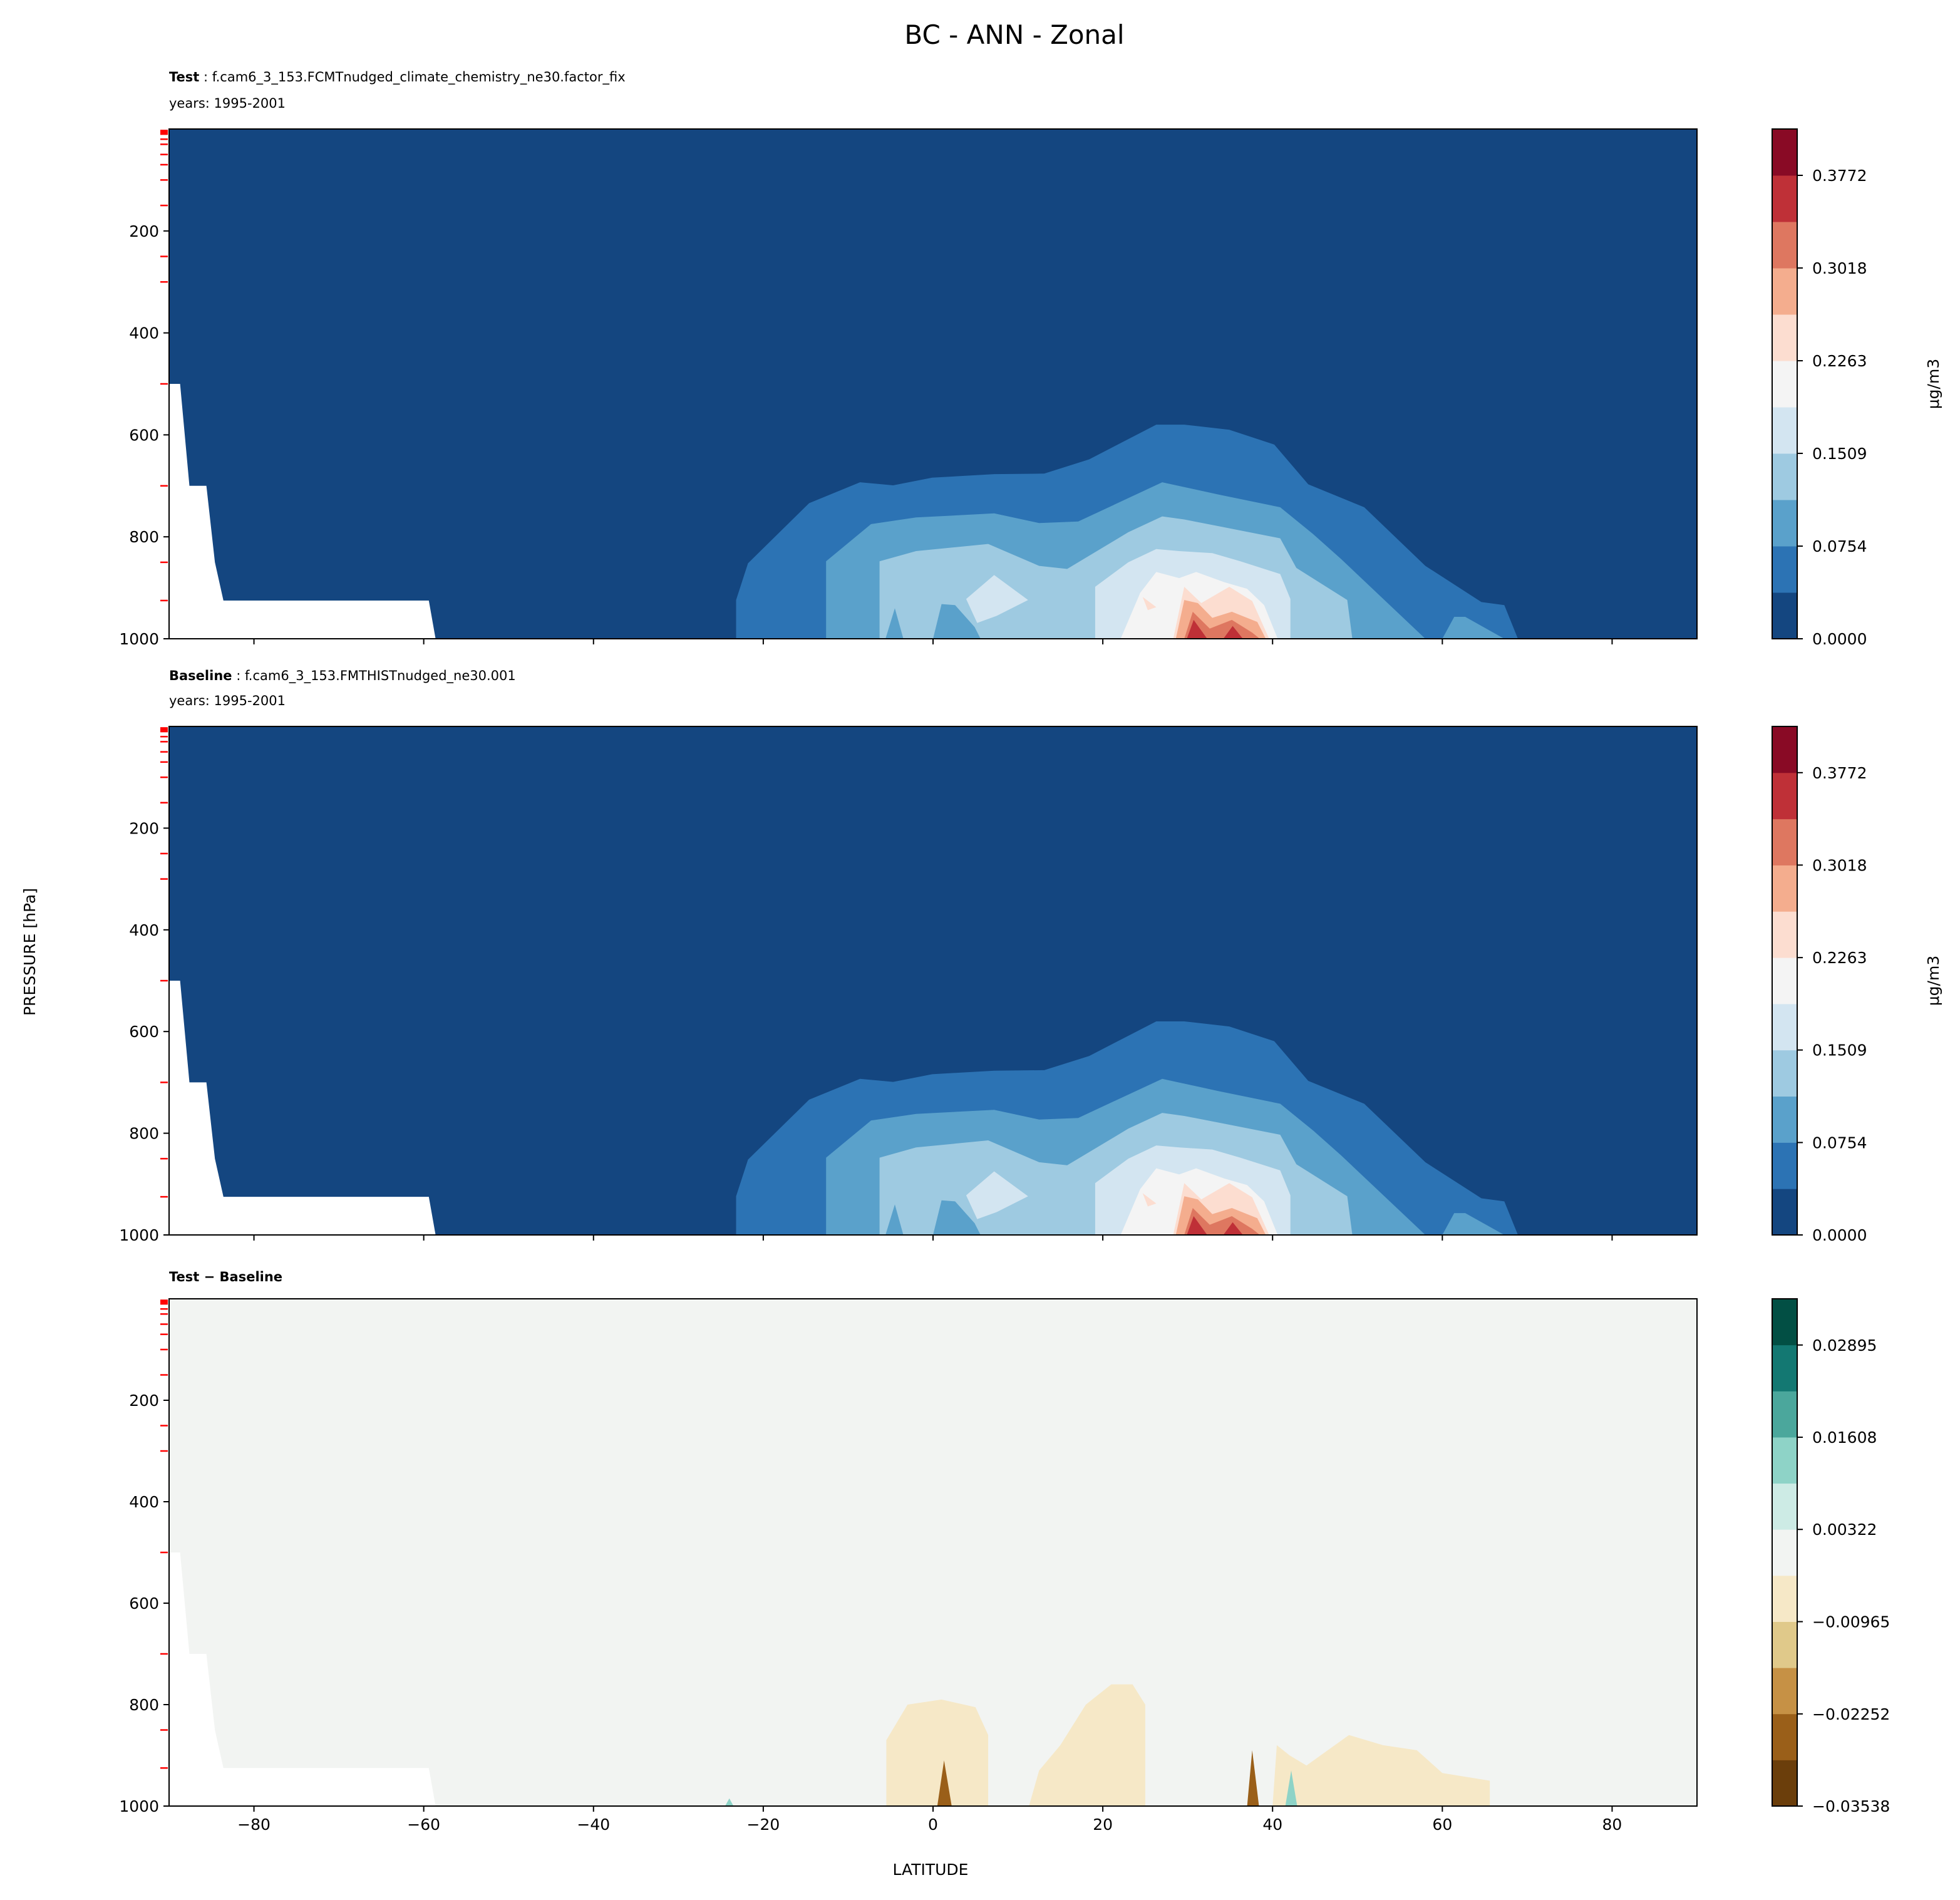 The width and height of the screenshot is (1960, 1900). Describe the element at coordinates (254, 1824) in the screenshot. I see `x-tick-label: −80` at that location.